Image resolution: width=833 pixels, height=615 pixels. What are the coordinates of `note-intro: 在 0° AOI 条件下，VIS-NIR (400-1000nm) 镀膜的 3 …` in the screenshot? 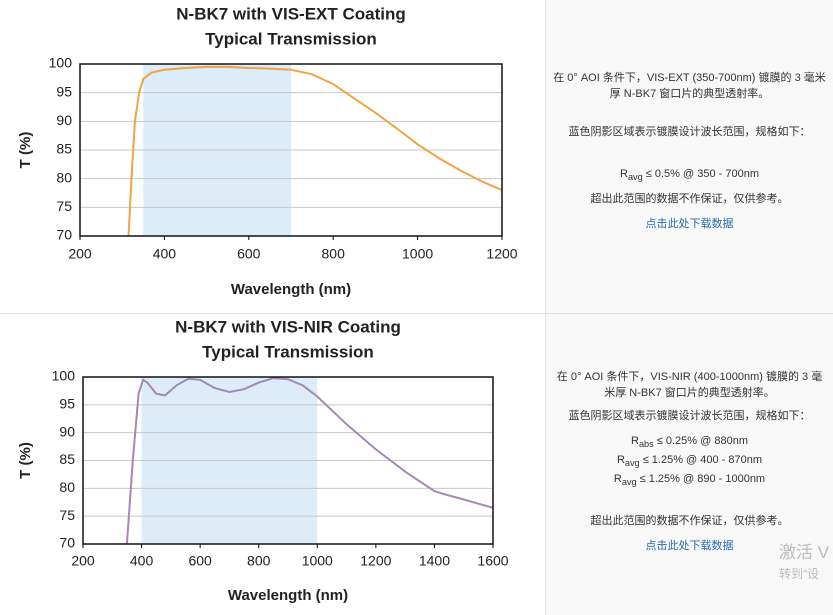 It's located at (689, 385).